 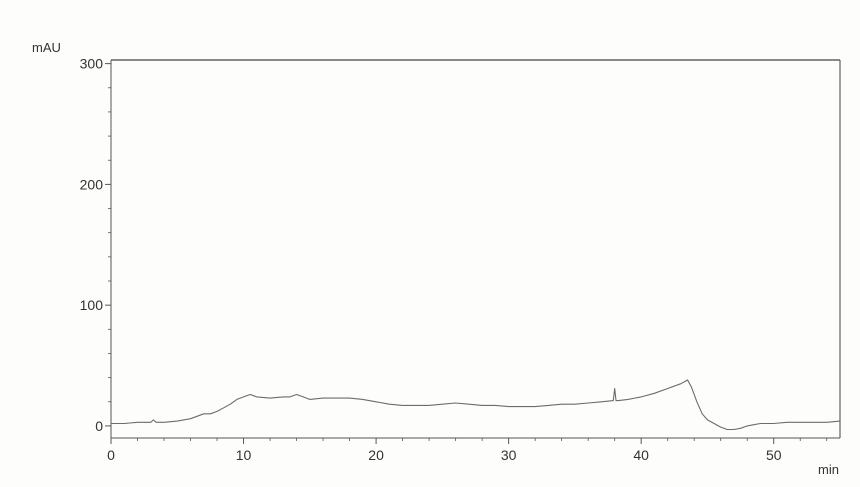 What do you see at coordinates (92, 64) in the screenshot?
I see `y-tick-label: 300` at bounding box center [92, 64].